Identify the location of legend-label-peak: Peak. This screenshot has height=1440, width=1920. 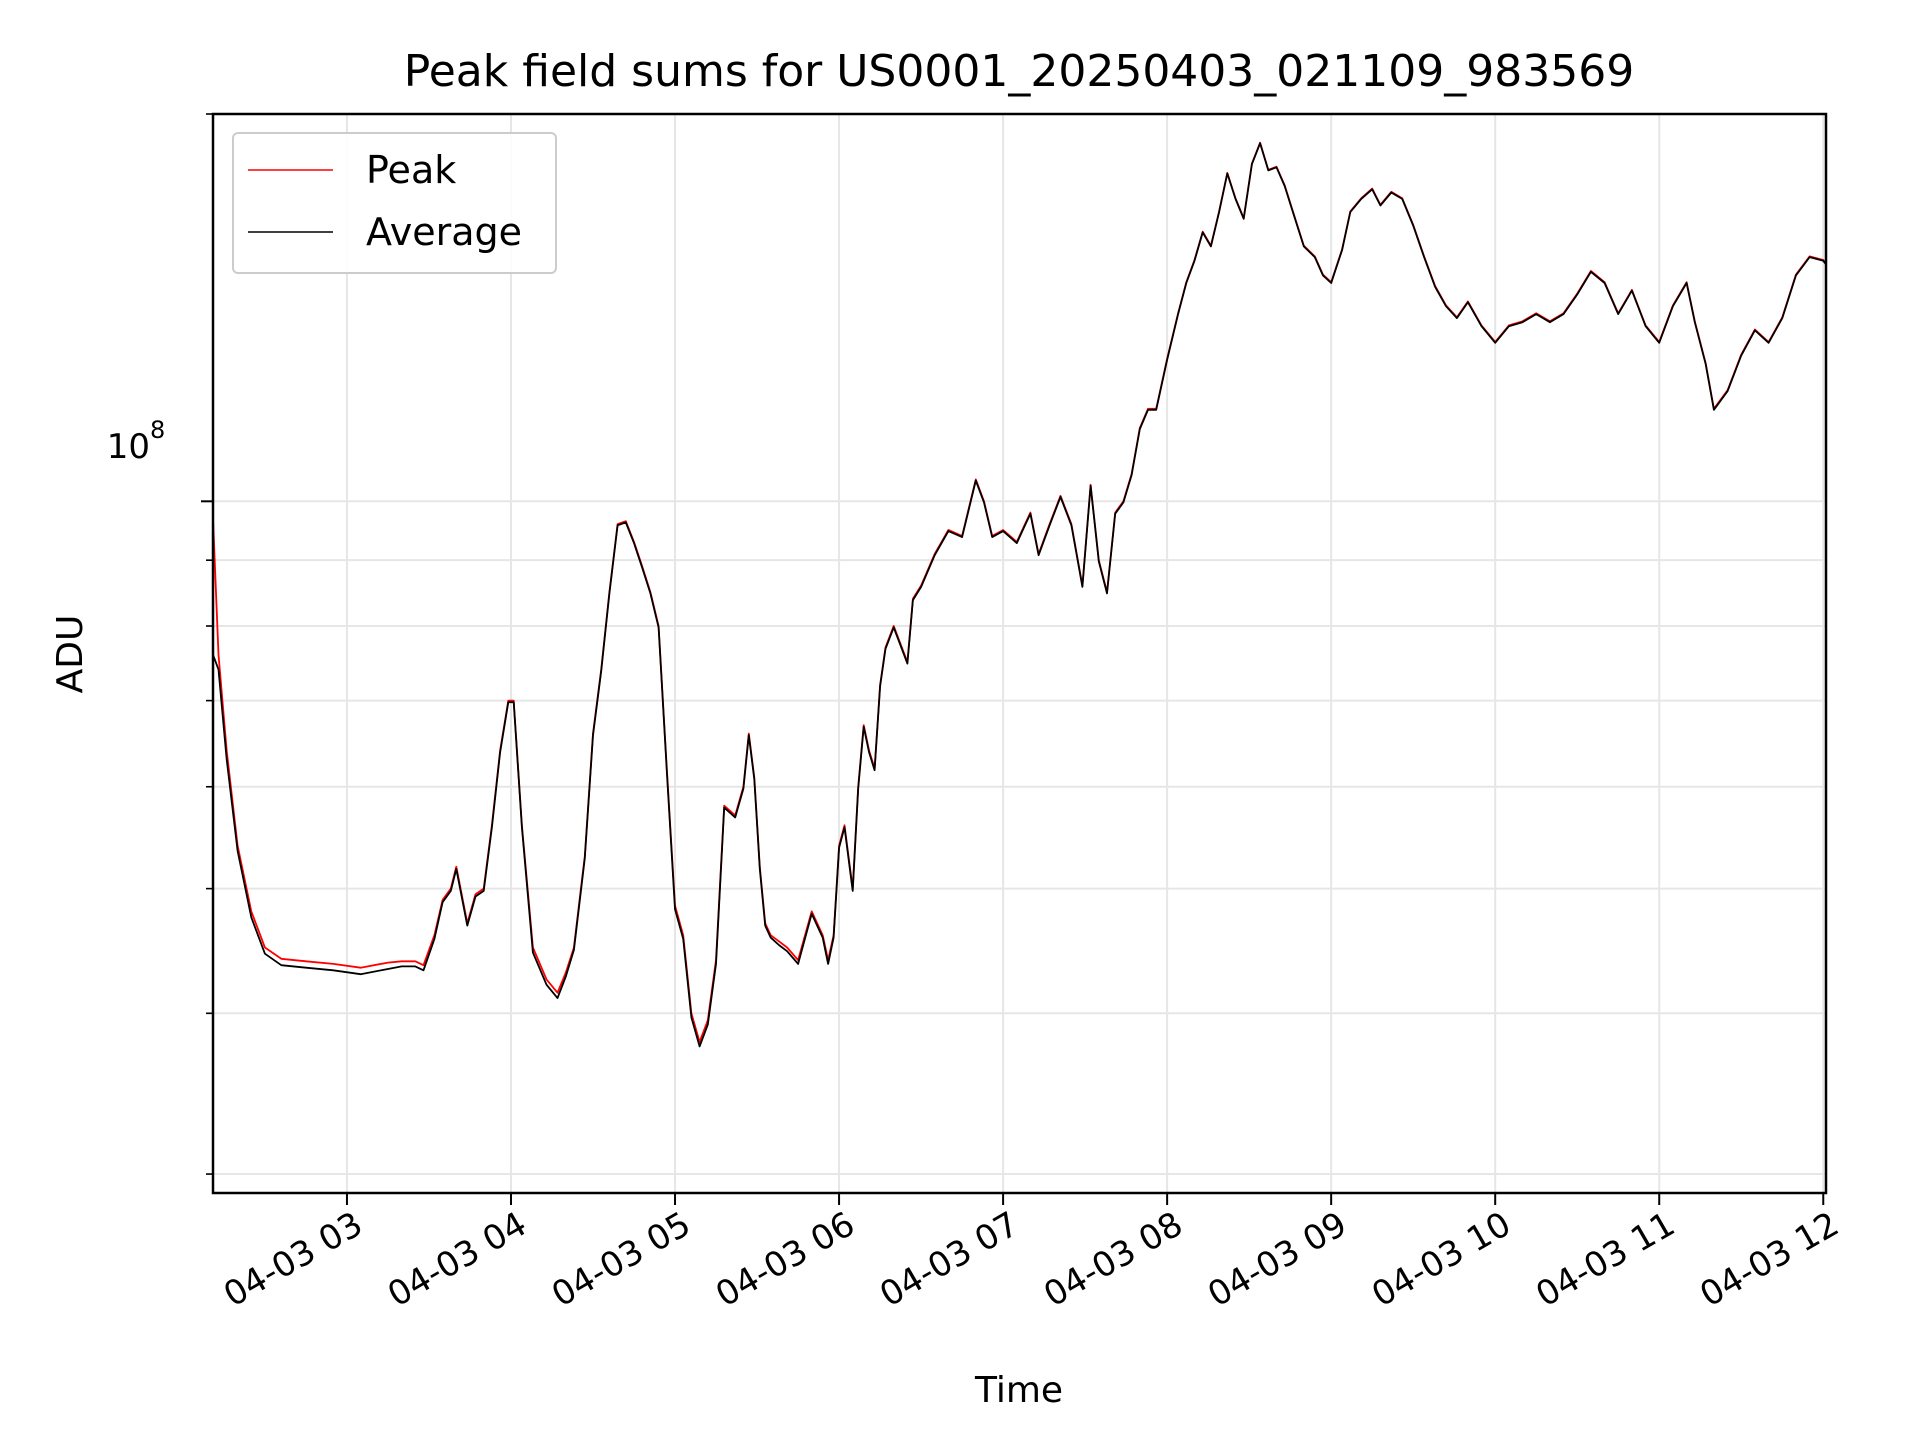
(411, 170).